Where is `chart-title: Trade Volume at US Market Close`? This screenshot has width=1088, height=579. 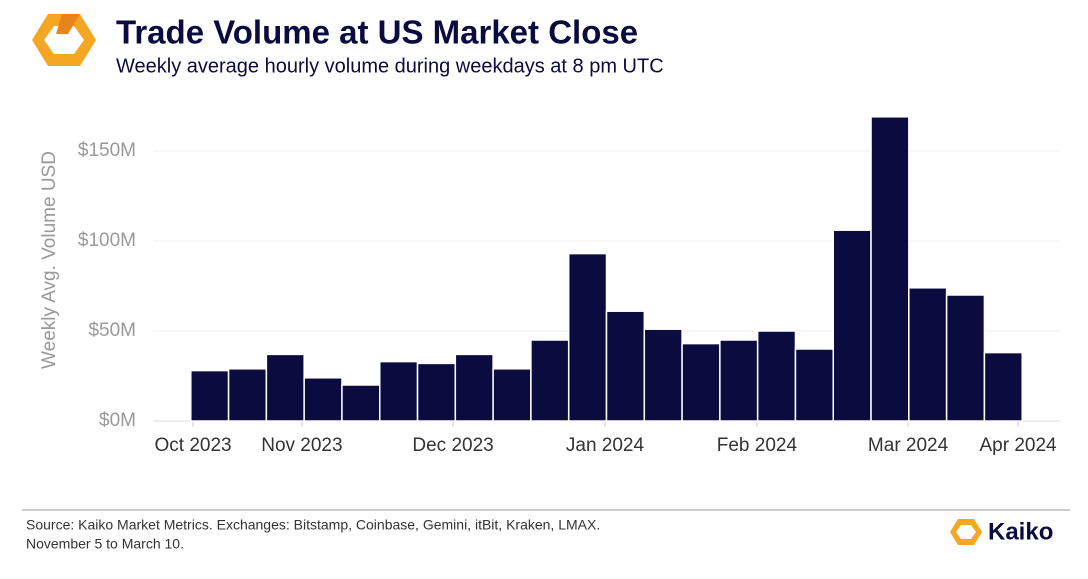
chart-title: Trade Volume at US Market Close is located at coordinates (377, 32).